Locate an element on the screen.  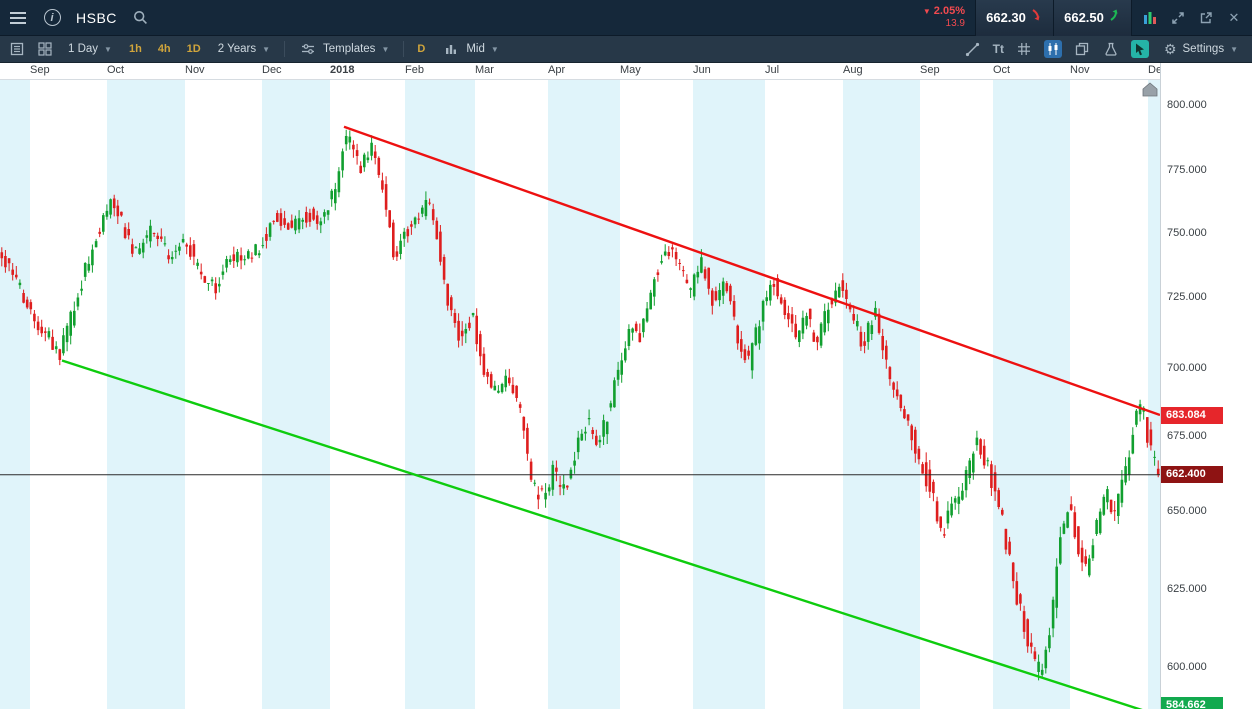
price-mode-label: Mid is located at coordinates (475, 49).